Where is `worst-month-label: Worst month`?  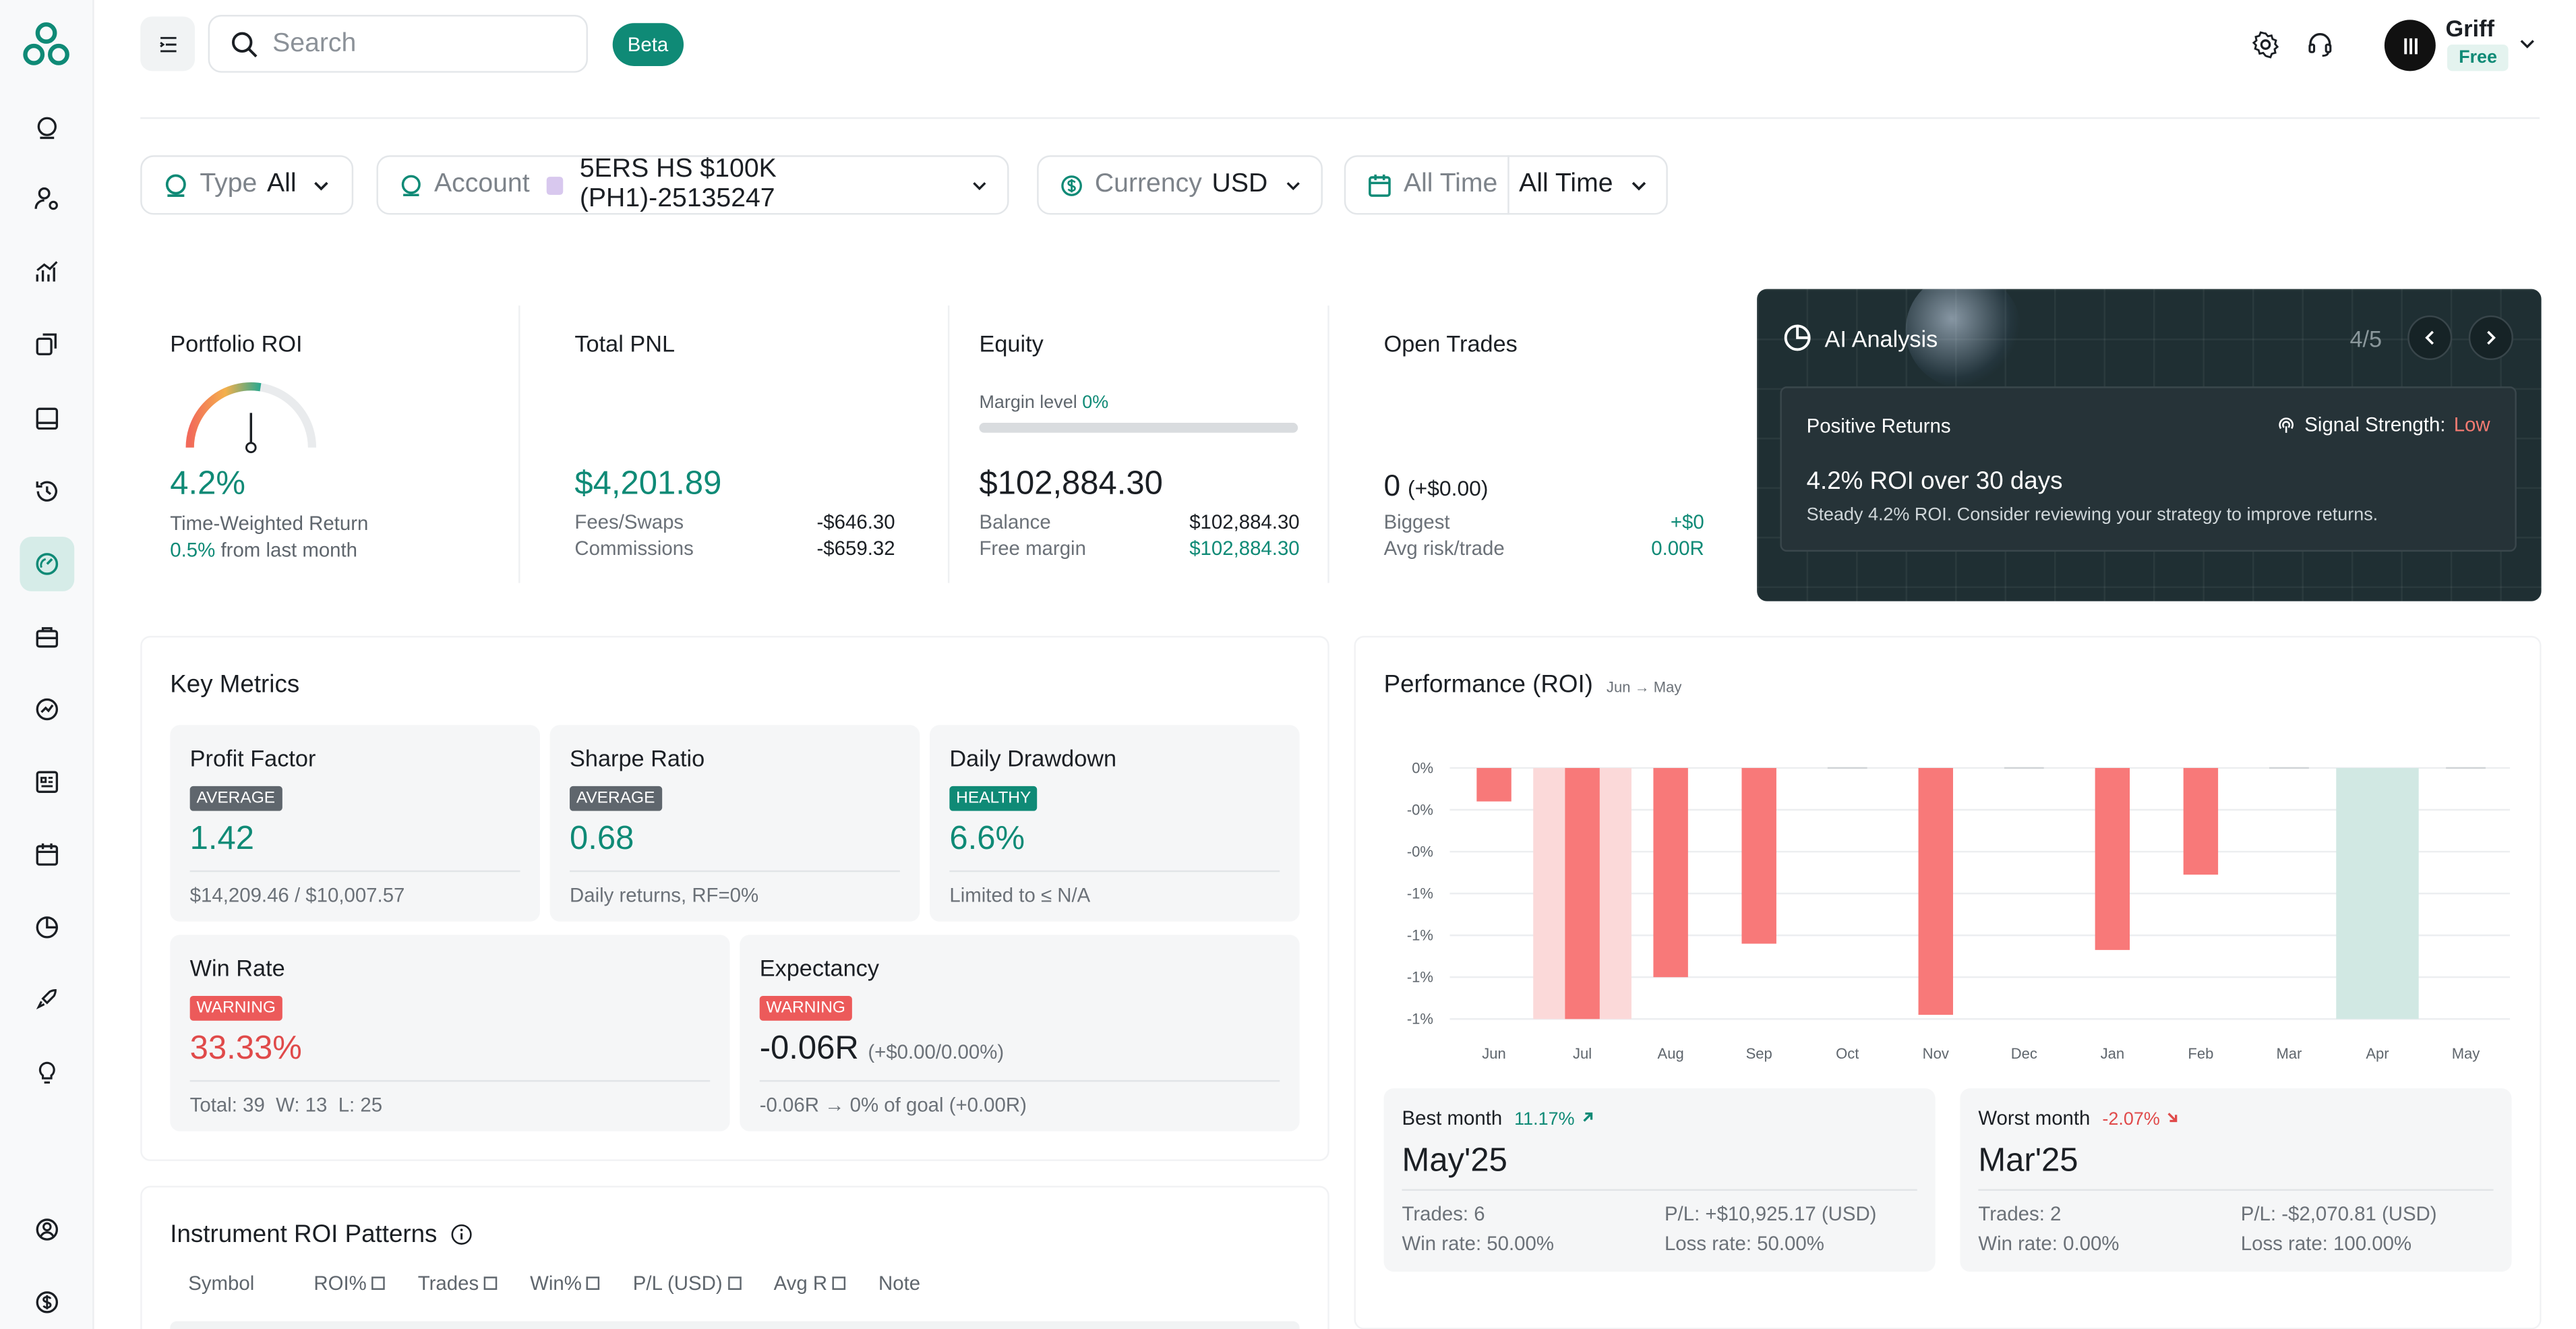 worst-month-label: Worst month is located at coordinates (2035, 1118).